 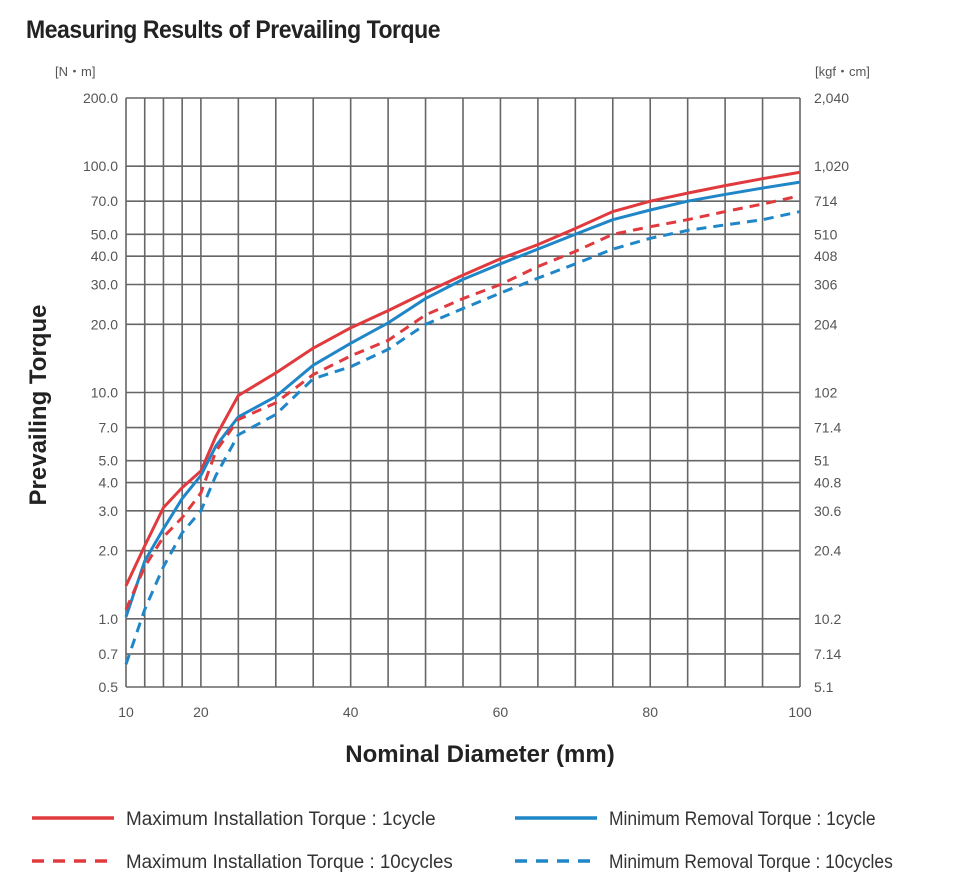 I want to click on y-tick-label-right: 102, so click(x=826, y=393).